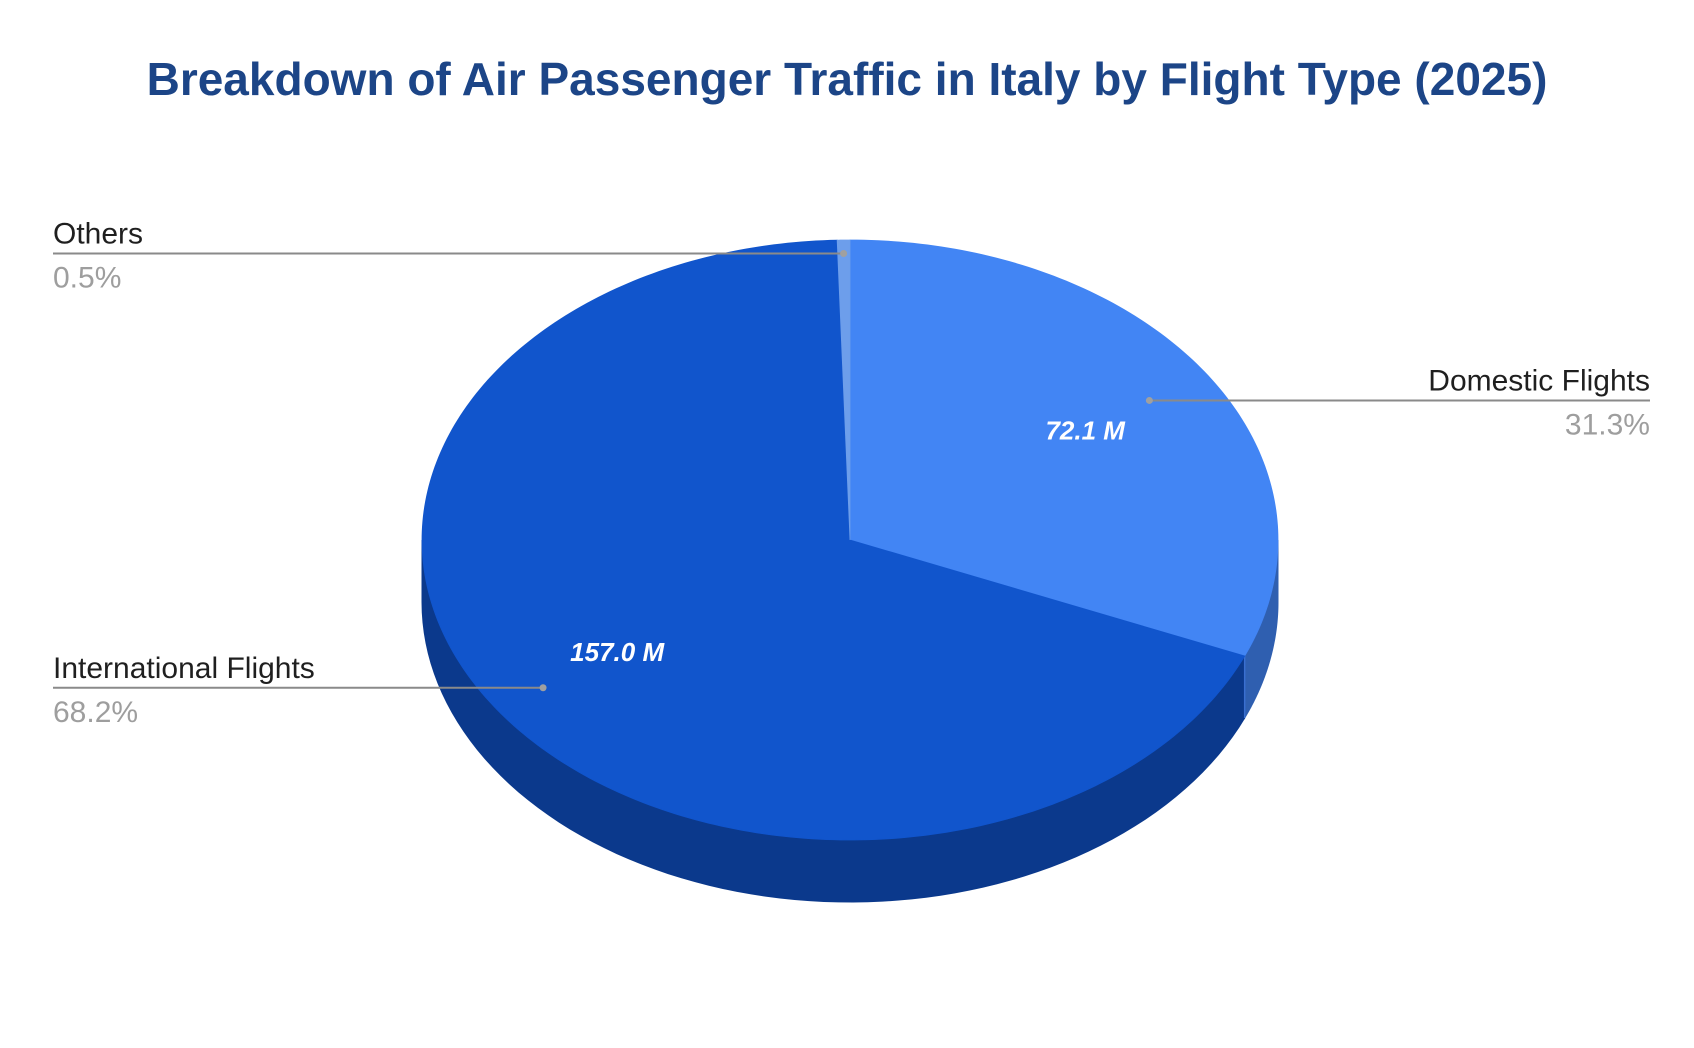  What do you see at coordinates (617, 652) in the screenshot?
I see `slice-value-international-flights: 157.0 M` at bounding box center [617, 652].